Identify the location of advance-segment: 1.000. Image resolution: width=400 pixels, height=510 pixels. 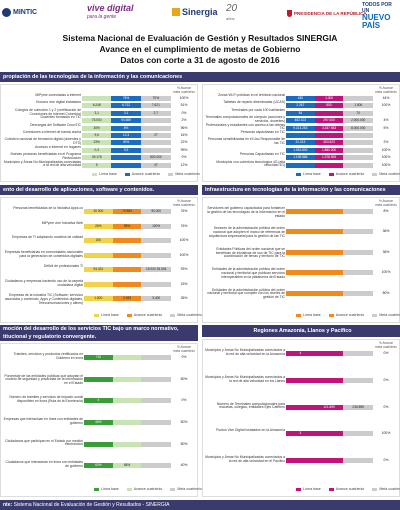
(329, 98).